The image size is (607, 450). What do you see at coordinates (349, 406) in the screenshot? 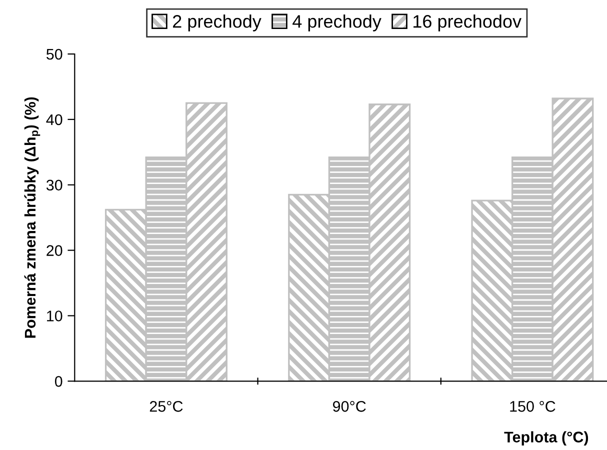
I see `x-tick-label: 90°C` at bounding box center [349, 406].